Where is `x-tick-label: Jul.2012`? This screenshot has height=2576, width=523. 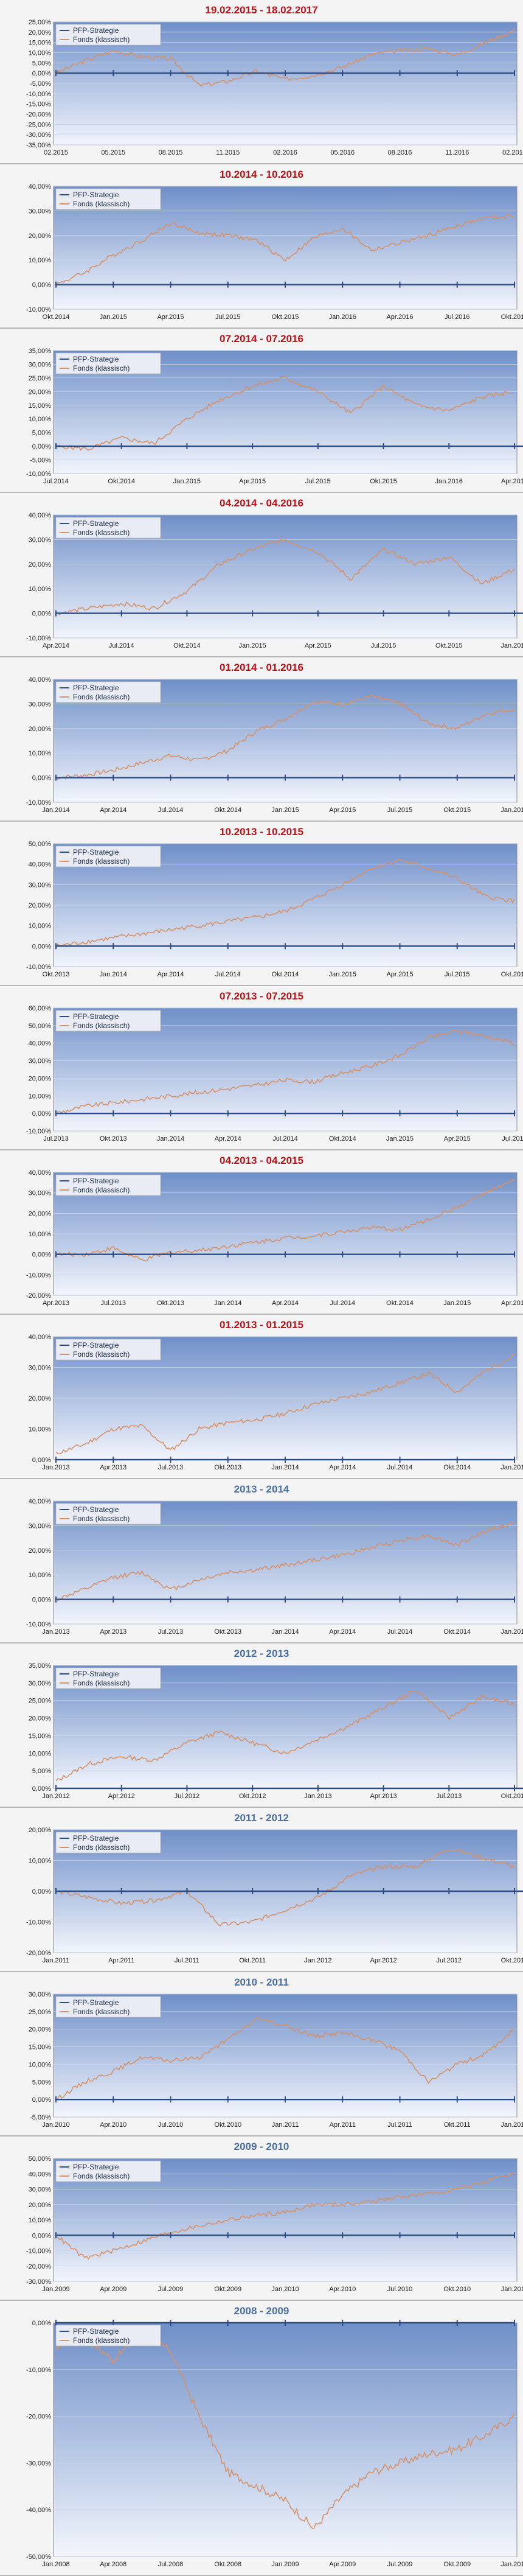
x-tick-label: Jul.2012 is located at coordinates (187, 1796).